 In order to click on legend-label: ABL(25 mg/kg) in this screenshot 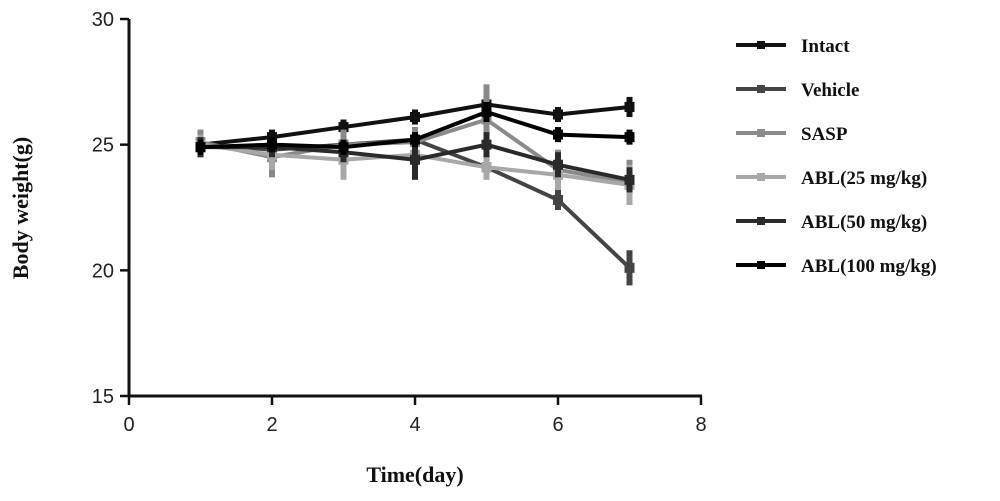, I will do `click(864, 178)`.